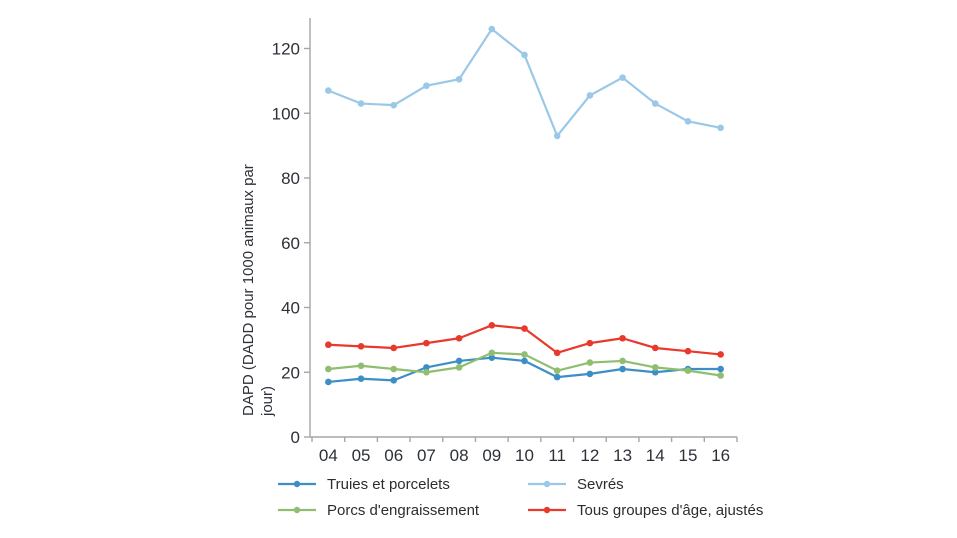 The height and width of the screenshot is (538, 957). Describe the element at coordinates (286, 113) in the screenshot. I see `y-tick-label: 100` at that location.